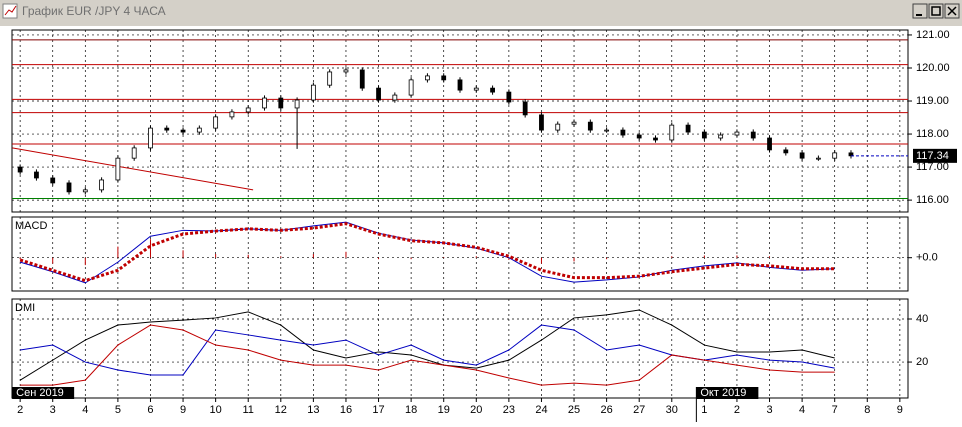 The image size is (962, 427). Describe the element at coordinates (723, 393) in the screenshot. I see `period-label: Окт 2019` at that location.